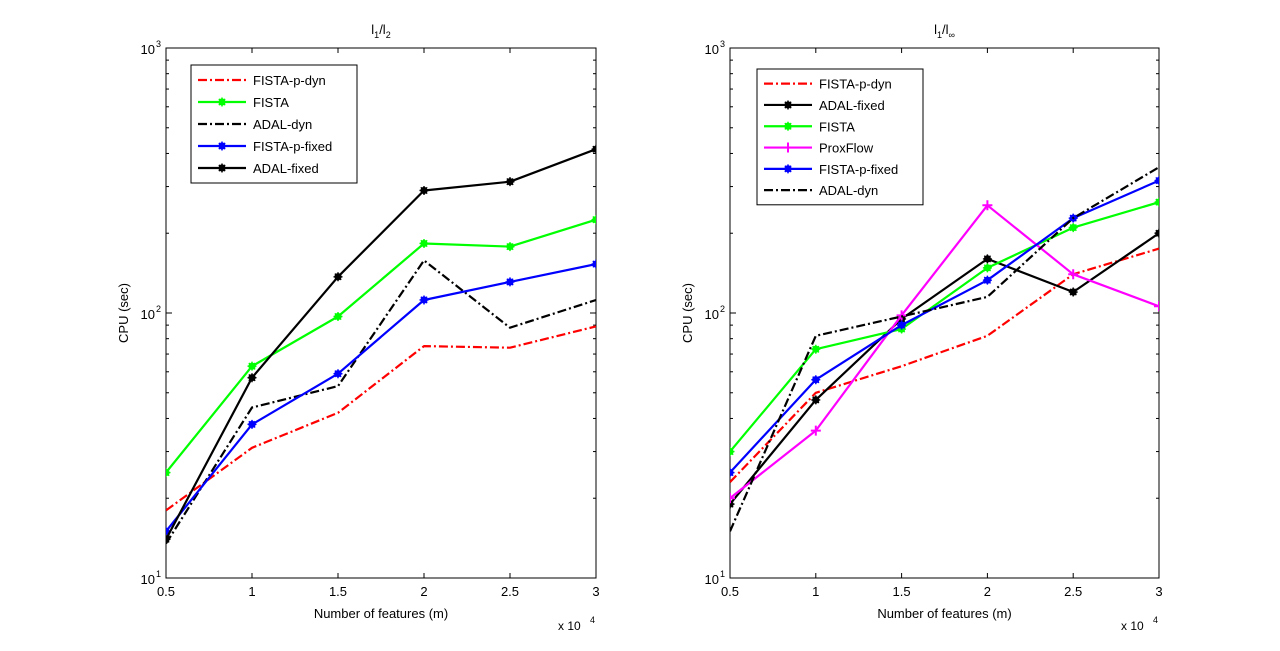 The height and width of the screenshot is (651, 1280). I want to click on x-tick-label: 0.5, so click(730, 591).